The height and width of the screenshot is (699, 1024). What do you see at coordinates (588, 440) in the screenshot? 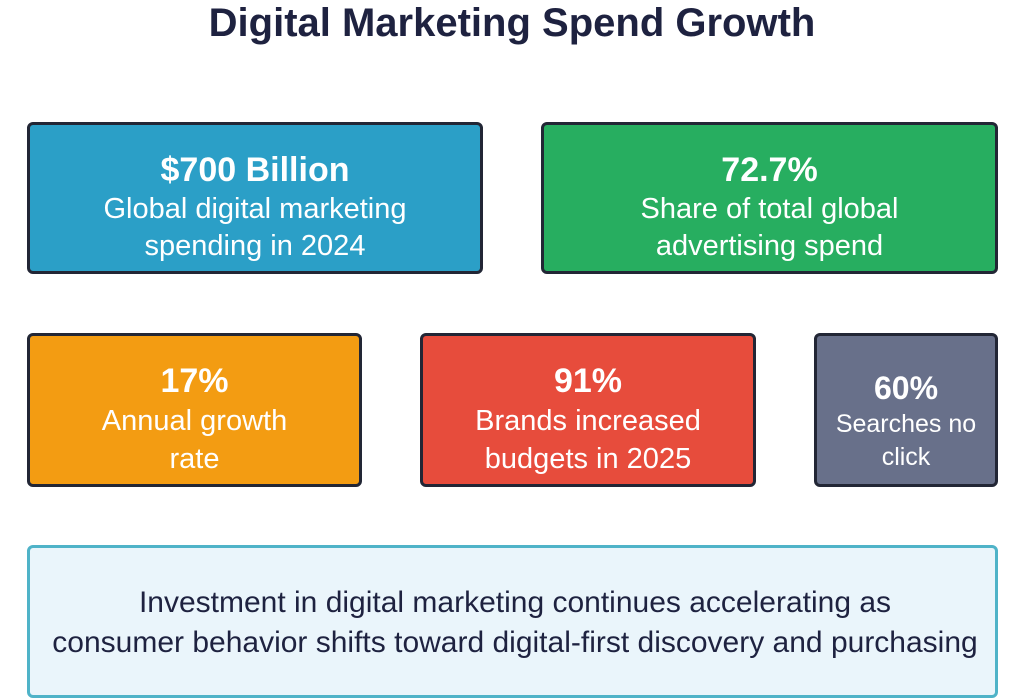
I see `stat-label: Brands increased budgets in 2025` at bounding box center [588, 440].